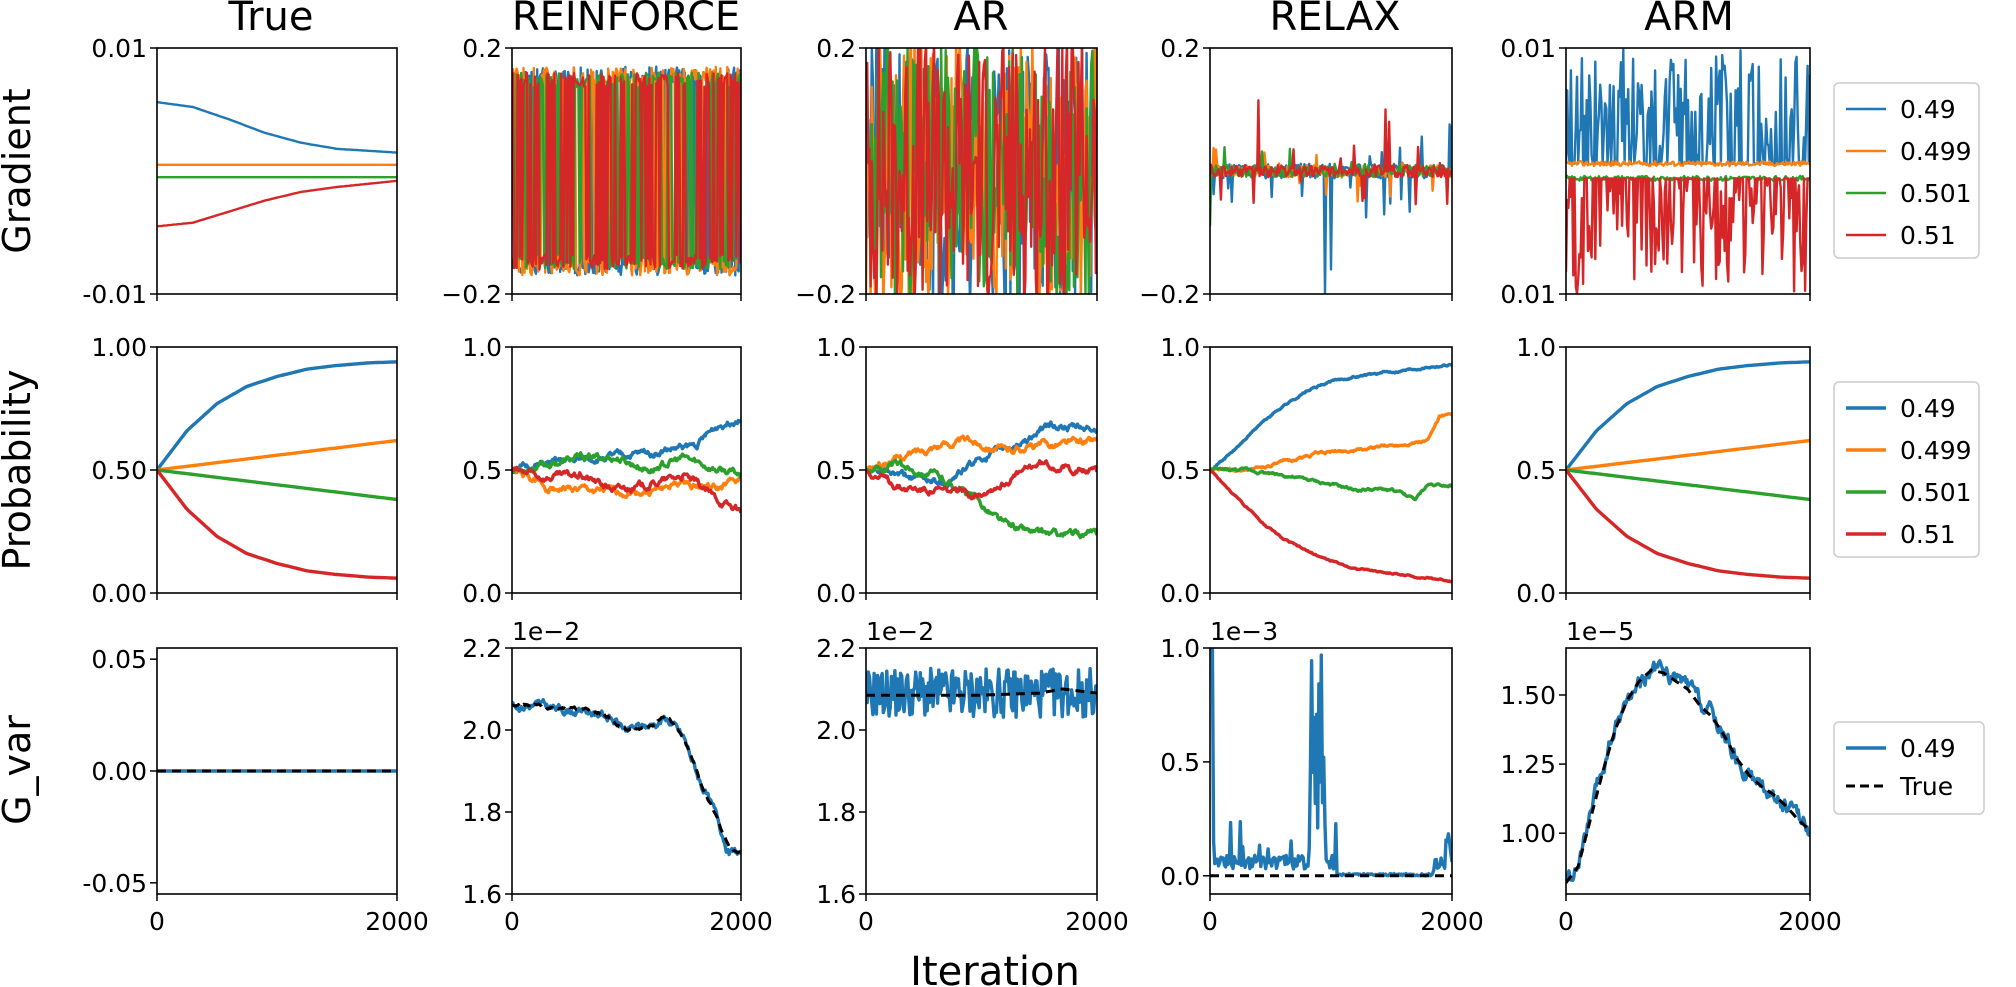  What do you see at coordinates (995, 968) in the screenshot?
I see `x-axis-label: Iteration` at bounding box center [995, 968].